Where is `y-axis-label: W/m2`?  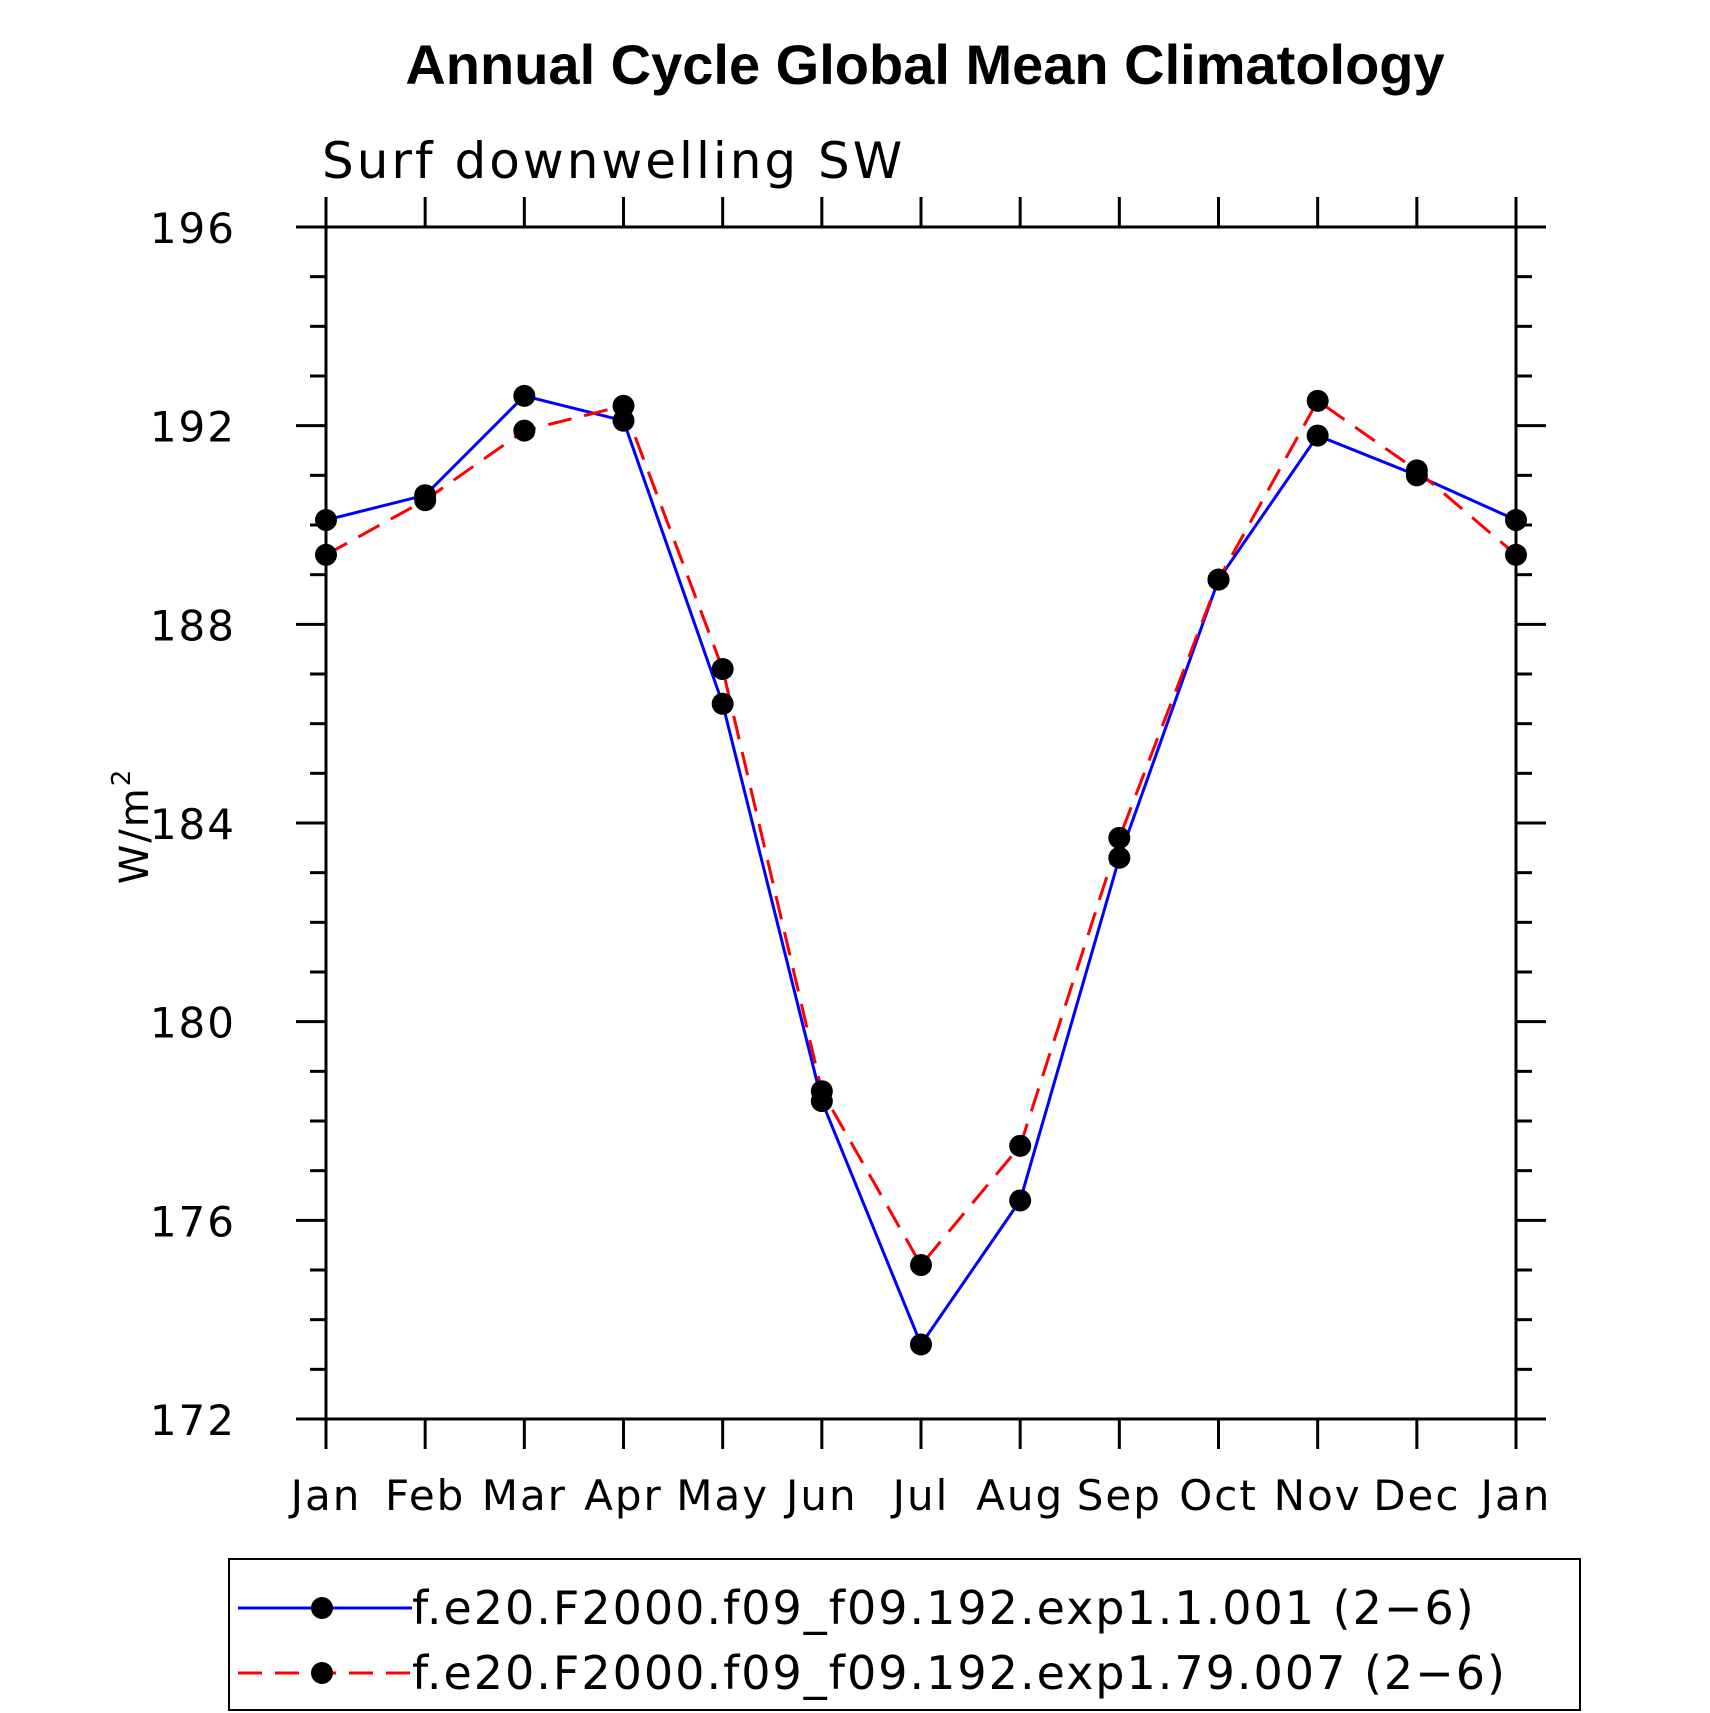 y-axis-label: W/m2 is located at coordinates (132, 826).